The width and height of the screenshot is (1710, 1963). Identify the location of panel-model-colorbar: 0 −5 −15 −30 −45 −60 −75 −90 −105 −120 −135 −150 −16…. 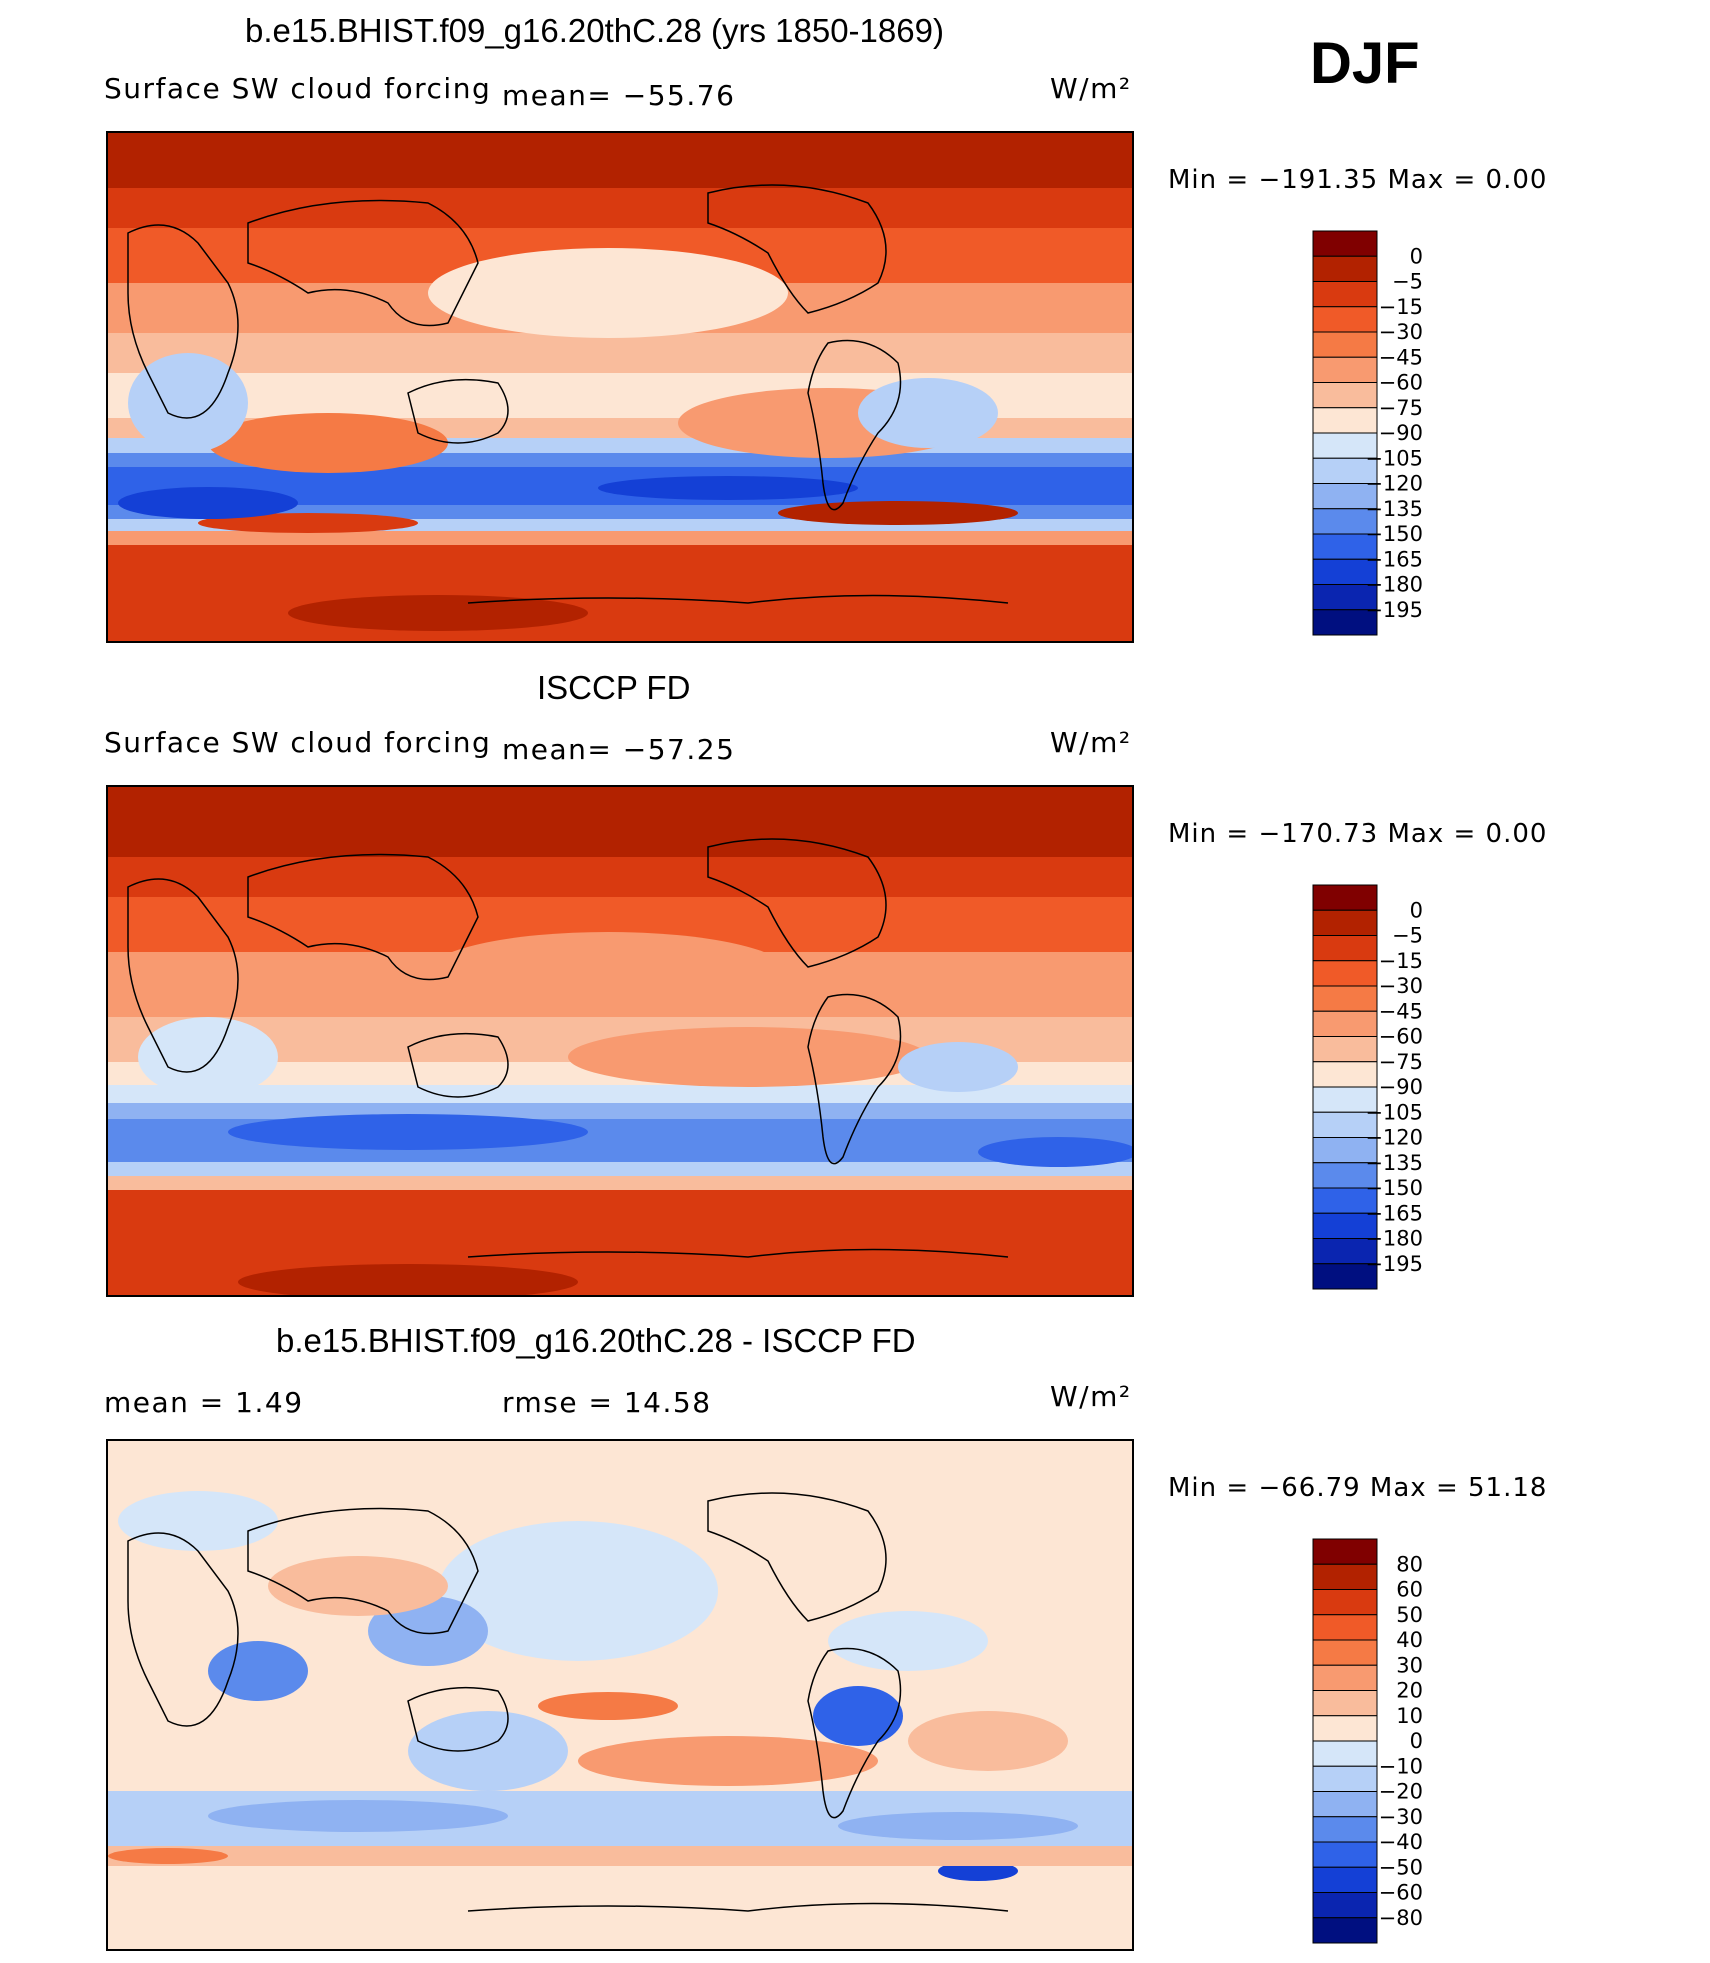
(1367, 433).